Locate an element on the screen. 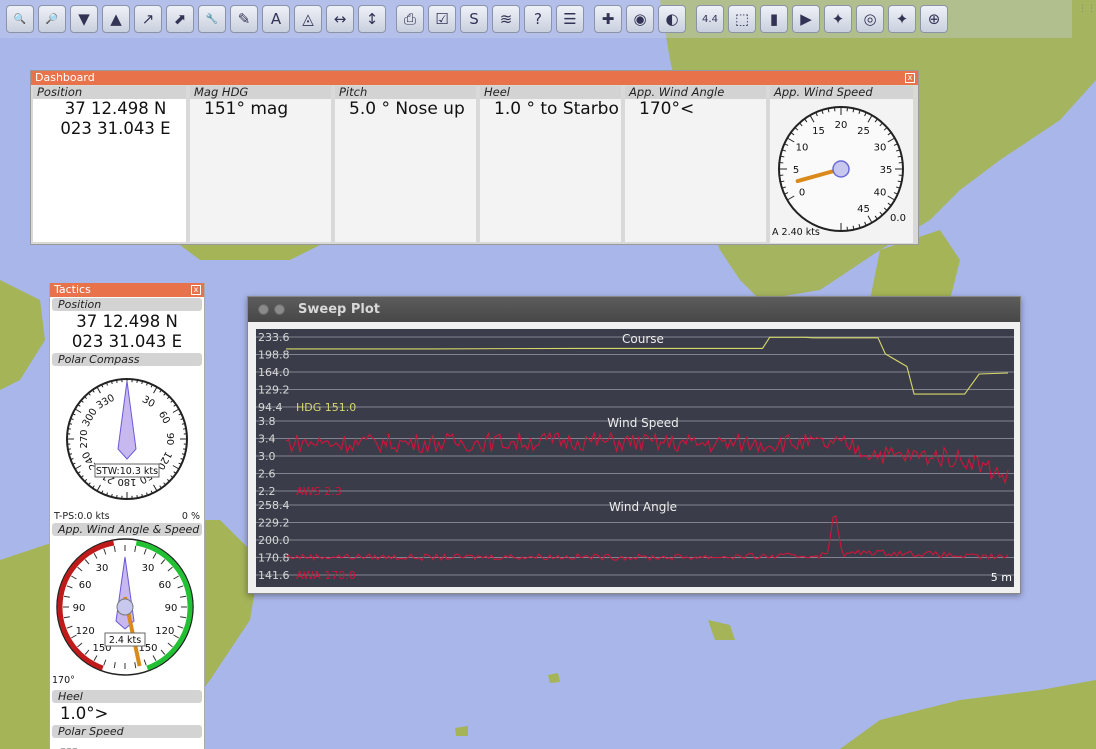  grib-icon: ◎ is located at coordinates (870, 19).